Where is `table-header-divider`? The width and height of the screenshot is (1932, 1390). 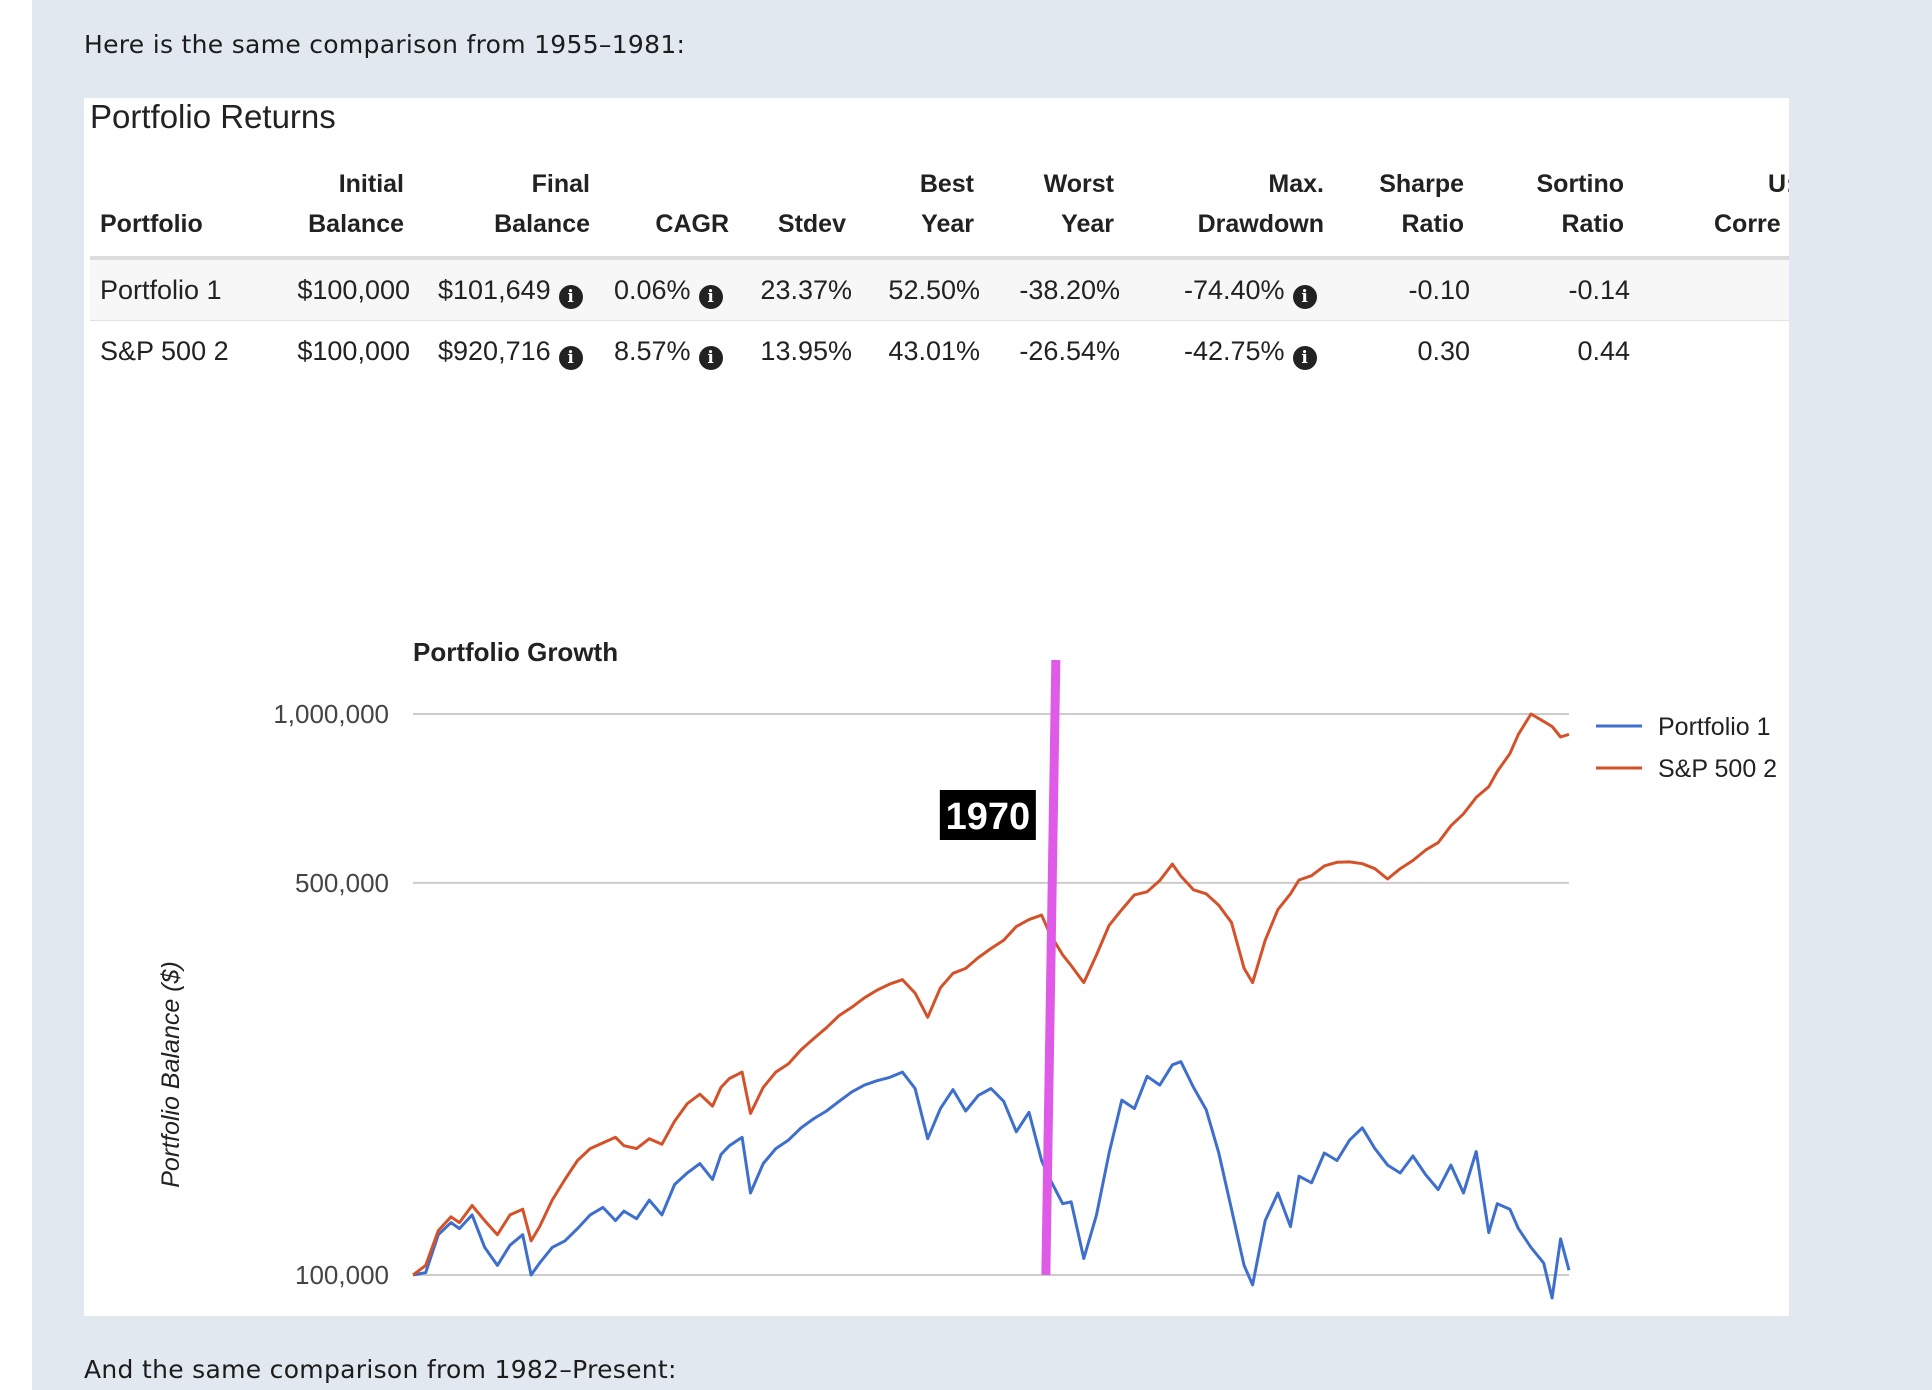
table-header-divider is located at coordinates (939, 258).